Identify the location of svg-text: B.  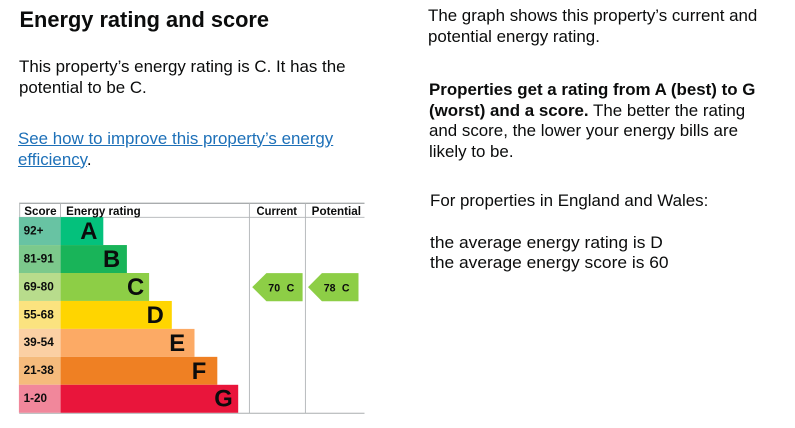
(111, 259).